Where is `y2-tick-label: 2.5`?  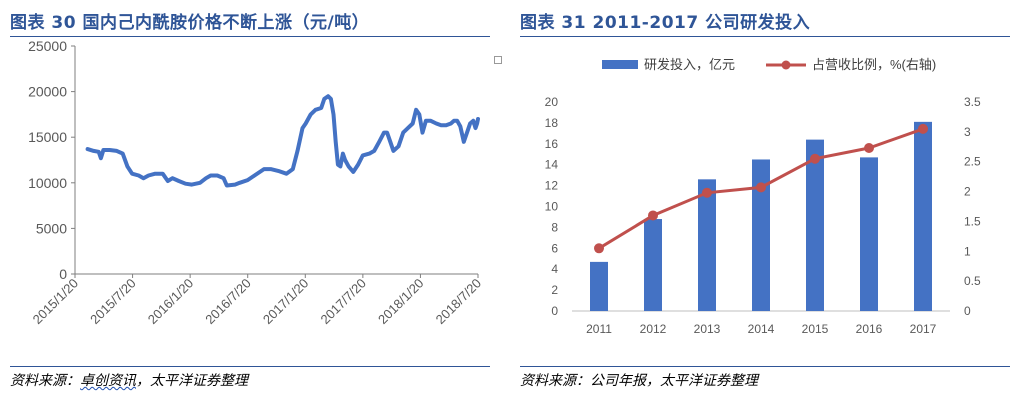
y2-tick-label: 2.5 is located at coordinates (972, 162).